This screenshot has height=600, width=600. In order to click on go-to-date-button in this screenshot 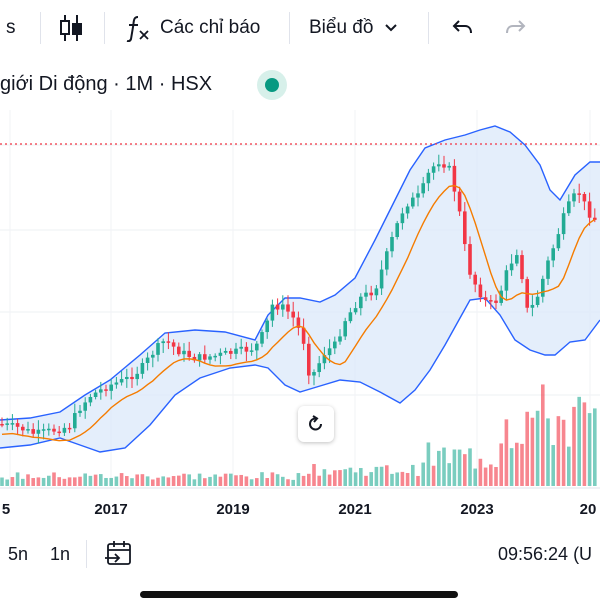, I will do `click(119, 554)`.